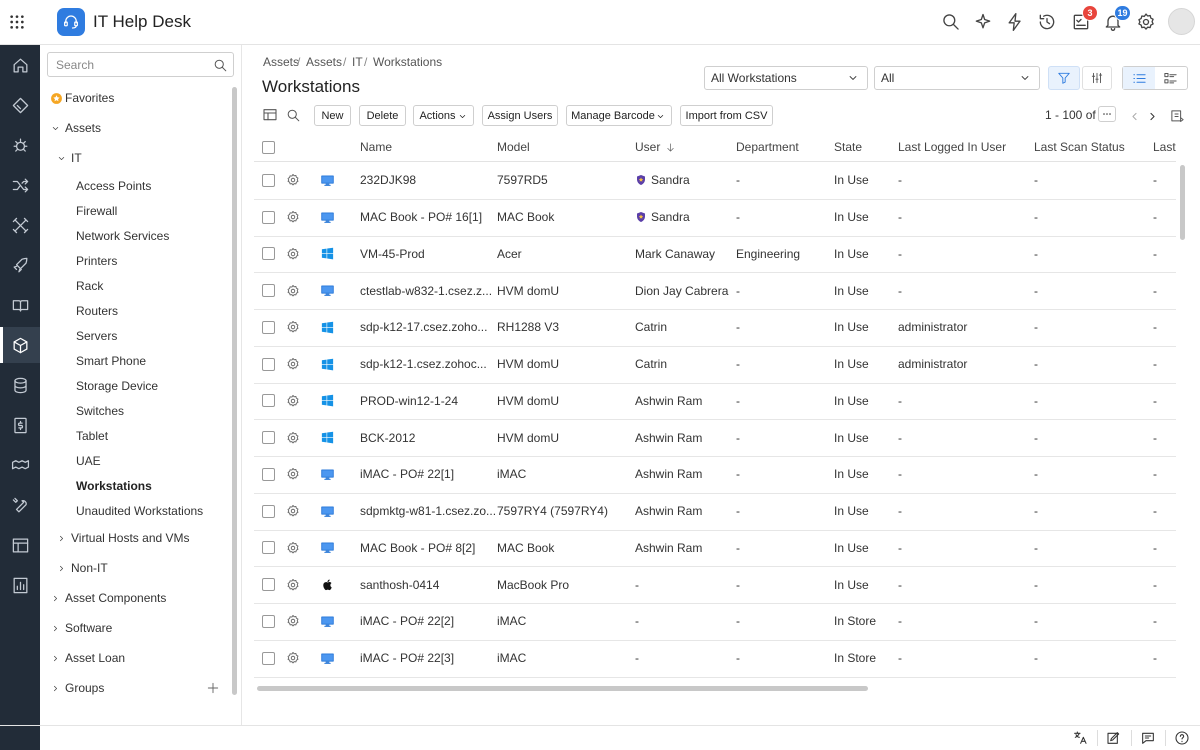 The image size is (1200, 750). Describe the element at coordinates (648, 147) in the screenshot. I see `column-header: User` at that location.